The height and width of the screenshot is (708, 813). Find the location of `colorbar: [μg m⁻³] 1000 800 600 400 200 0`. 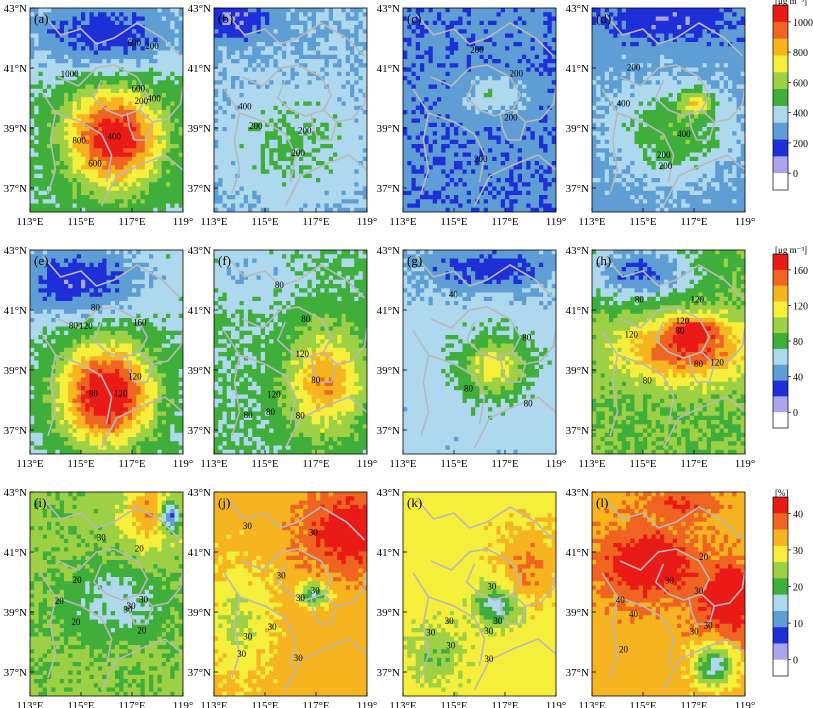

colorbar: [μg m⁻³] 1000 800 600 400 200 0 is located at coordinates (792, 95).